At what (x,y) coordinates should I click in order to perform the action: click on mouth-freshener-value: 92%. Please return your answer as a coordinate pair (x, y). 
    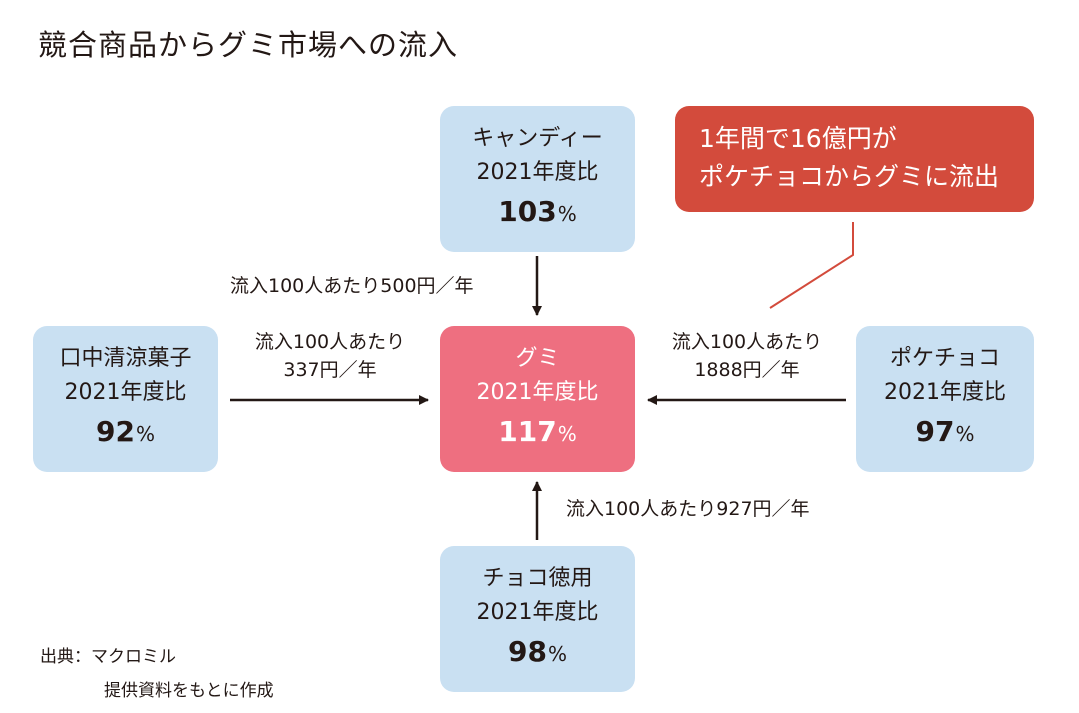
    Looking at the image, I should click on (125, 431).